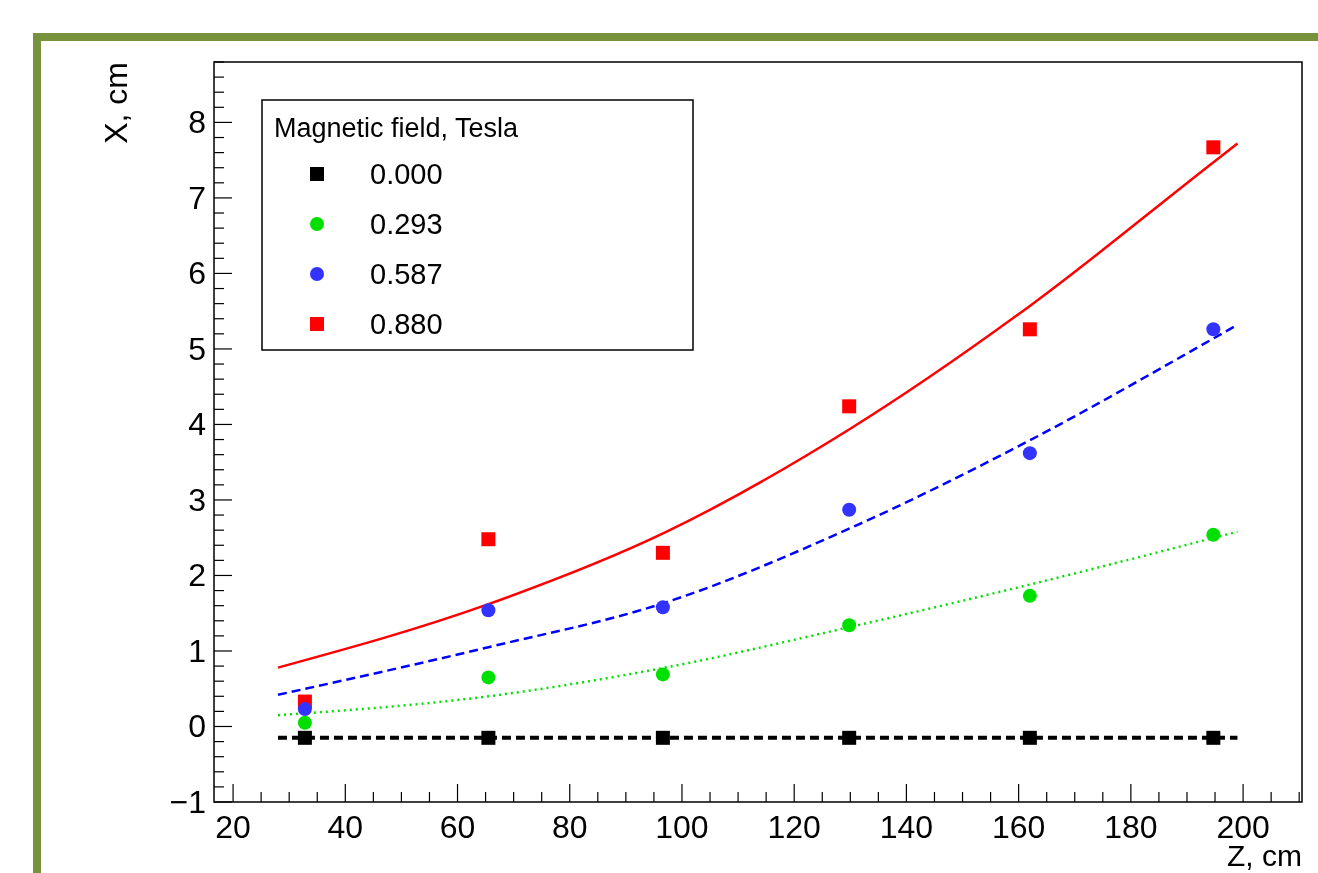 The image size is (1318, 873). I want to click on y-tick-label: 2, so click(197, 575).